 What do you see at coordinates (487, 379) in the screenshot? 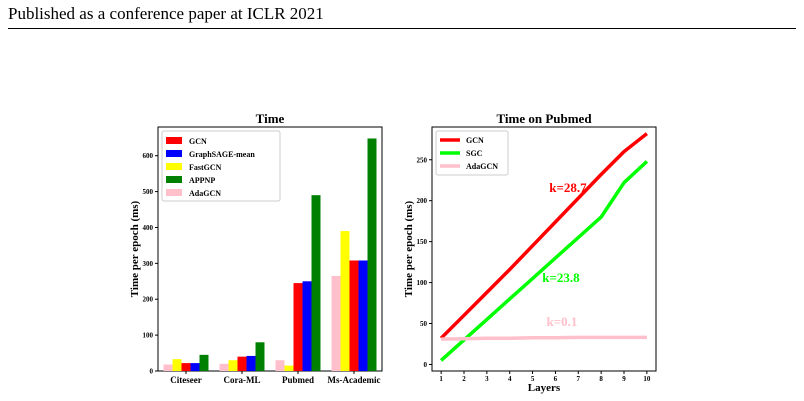
I see `x-tick-label: 3` at bounding box center [487, 379].